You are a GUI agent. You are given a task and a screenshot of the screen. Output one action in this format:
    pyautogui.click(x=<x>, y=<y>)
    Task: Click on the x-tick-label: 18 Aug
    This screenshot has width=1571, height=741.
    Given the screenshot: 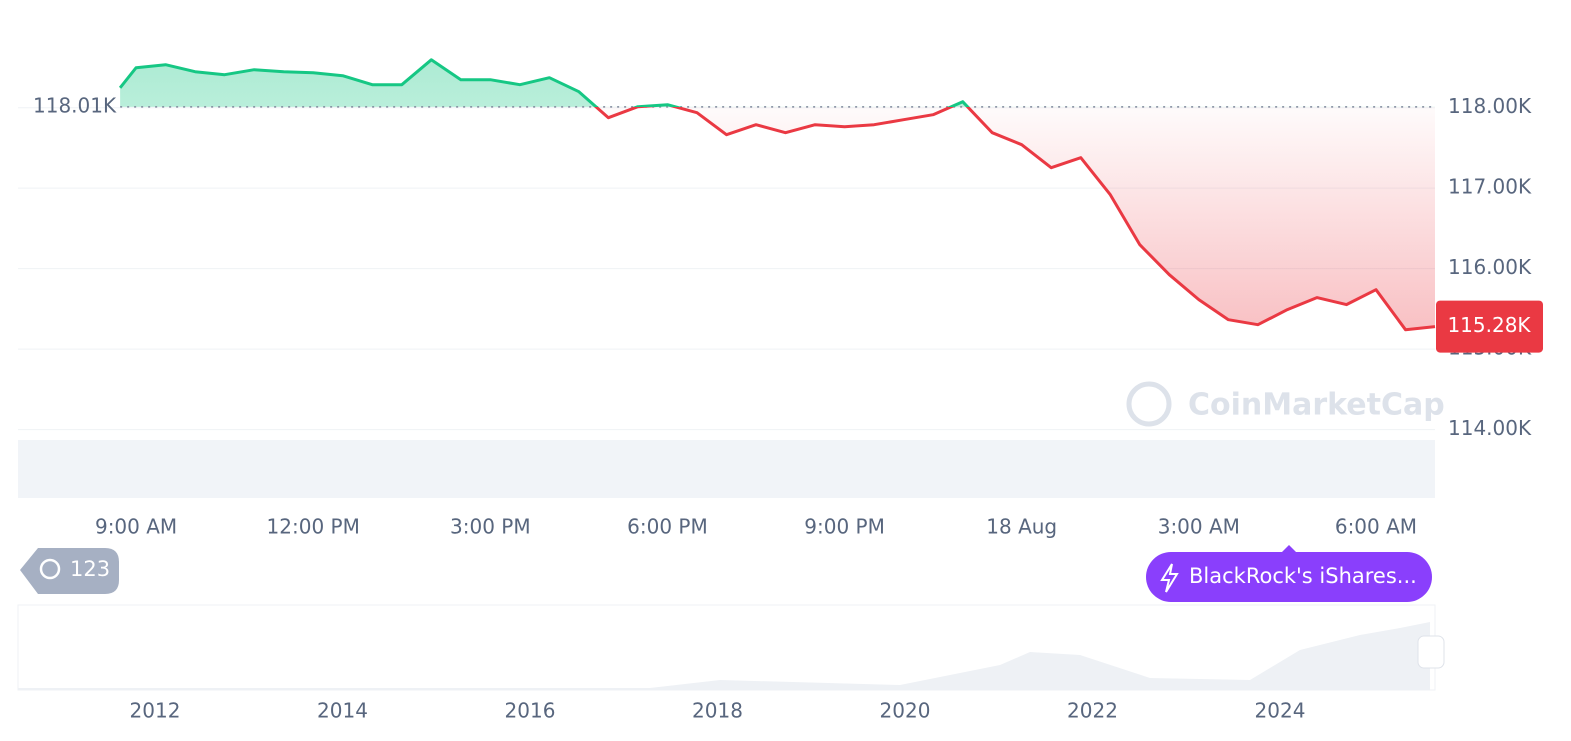 What is the action you would take?
    pyautogui.click(x=1021, y=527)
    